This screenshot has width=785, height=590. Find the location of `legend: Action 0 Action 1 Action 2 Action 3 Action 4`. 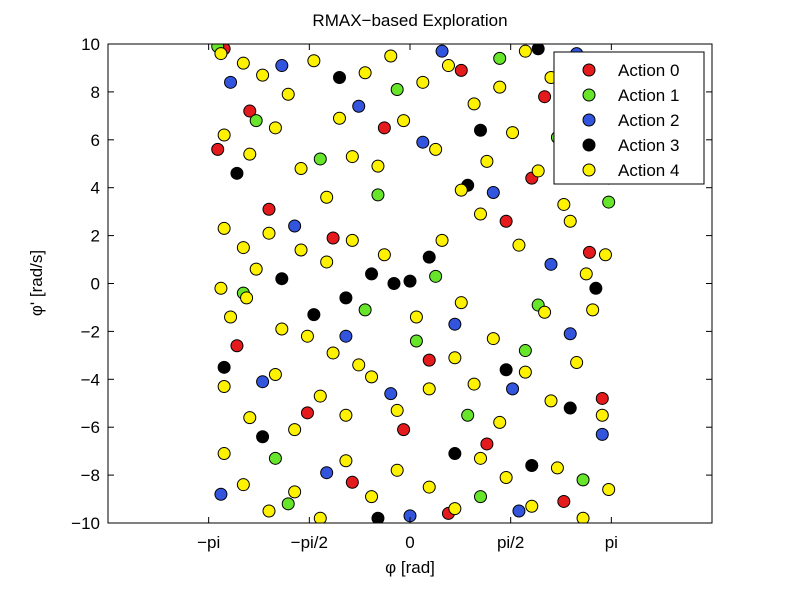

legend: Action 0 Action 1 Action 2 Action 3 Action 4 is located at coordinates (629, 118).